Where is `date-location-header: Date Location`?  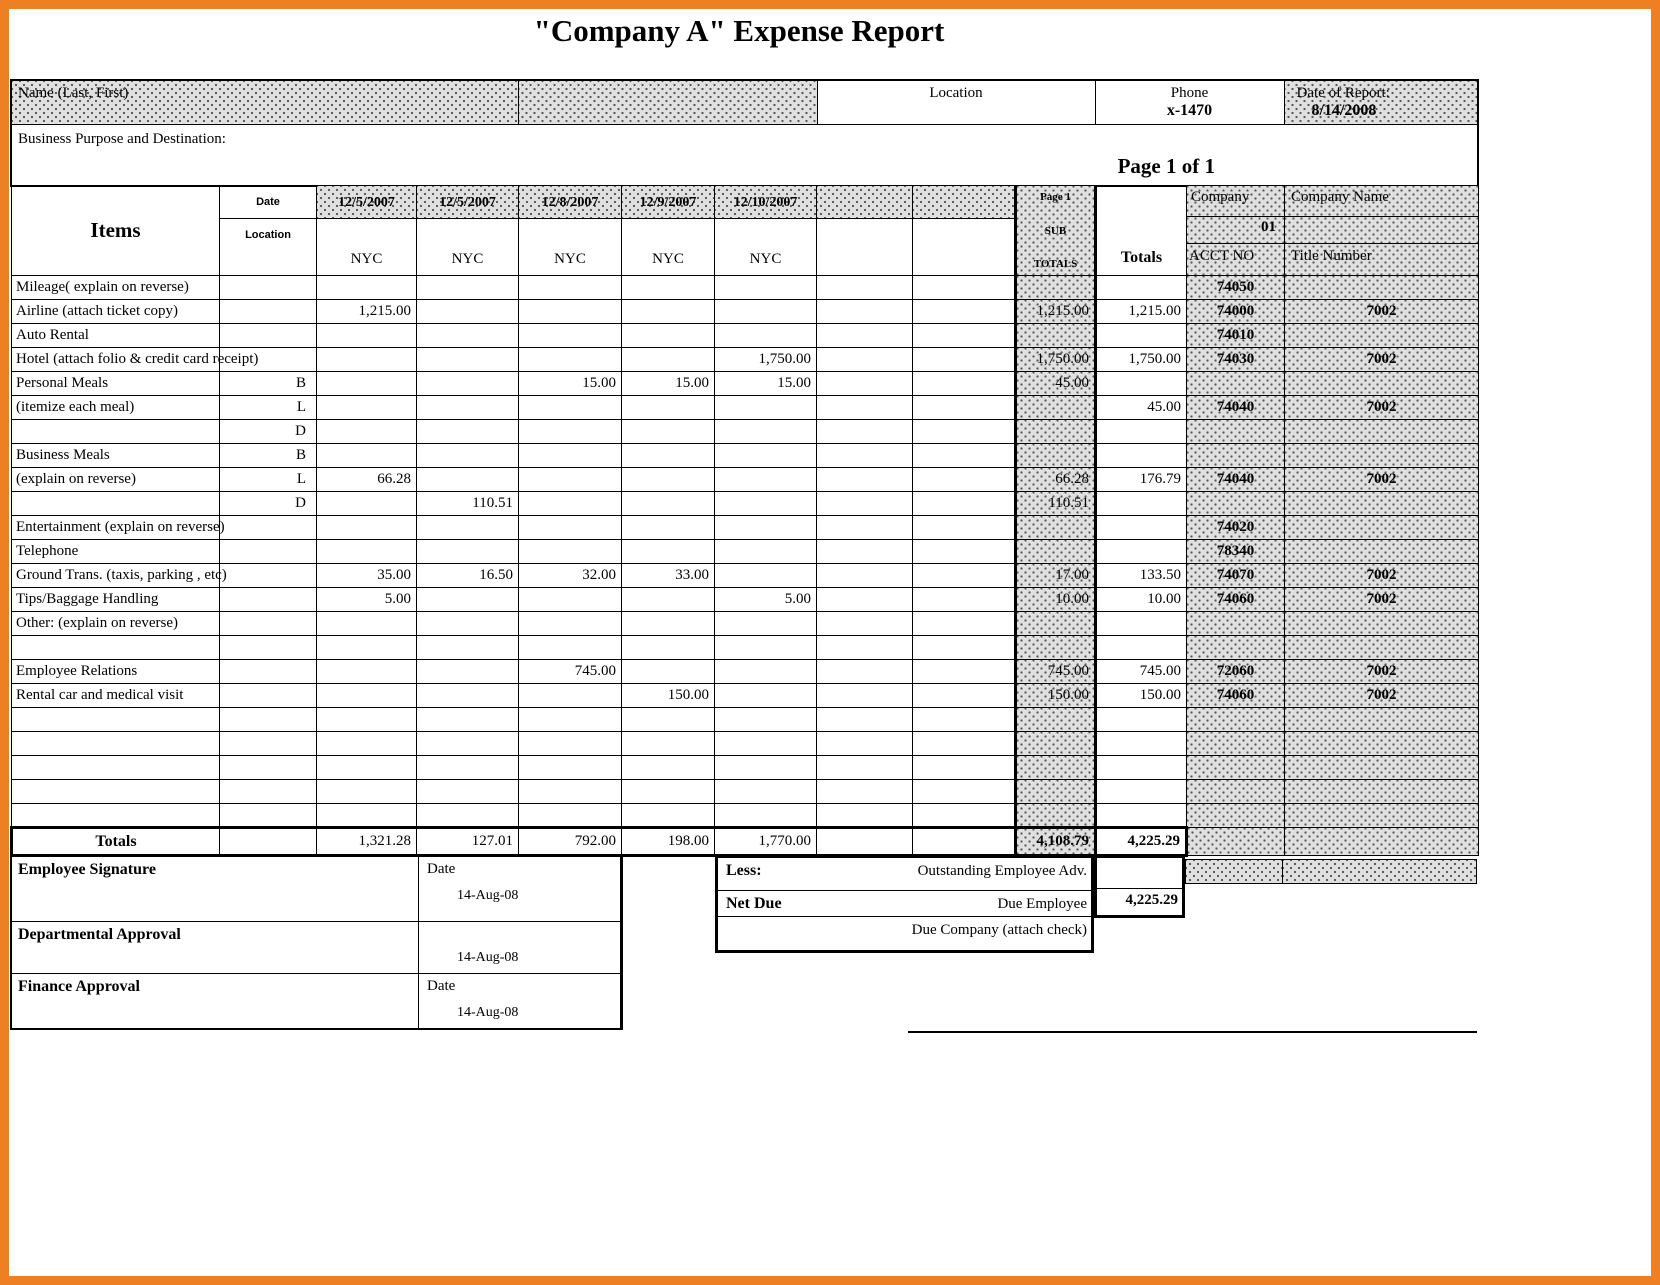
date-location-header: Date Location is located at coordinates (268, 230).